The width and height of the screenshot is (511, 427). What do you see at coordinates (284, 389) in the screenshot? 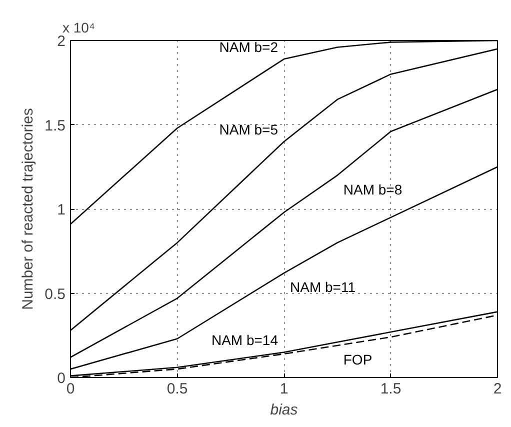
I see `x-tick-label: 1` at bounding box center [284, 389].